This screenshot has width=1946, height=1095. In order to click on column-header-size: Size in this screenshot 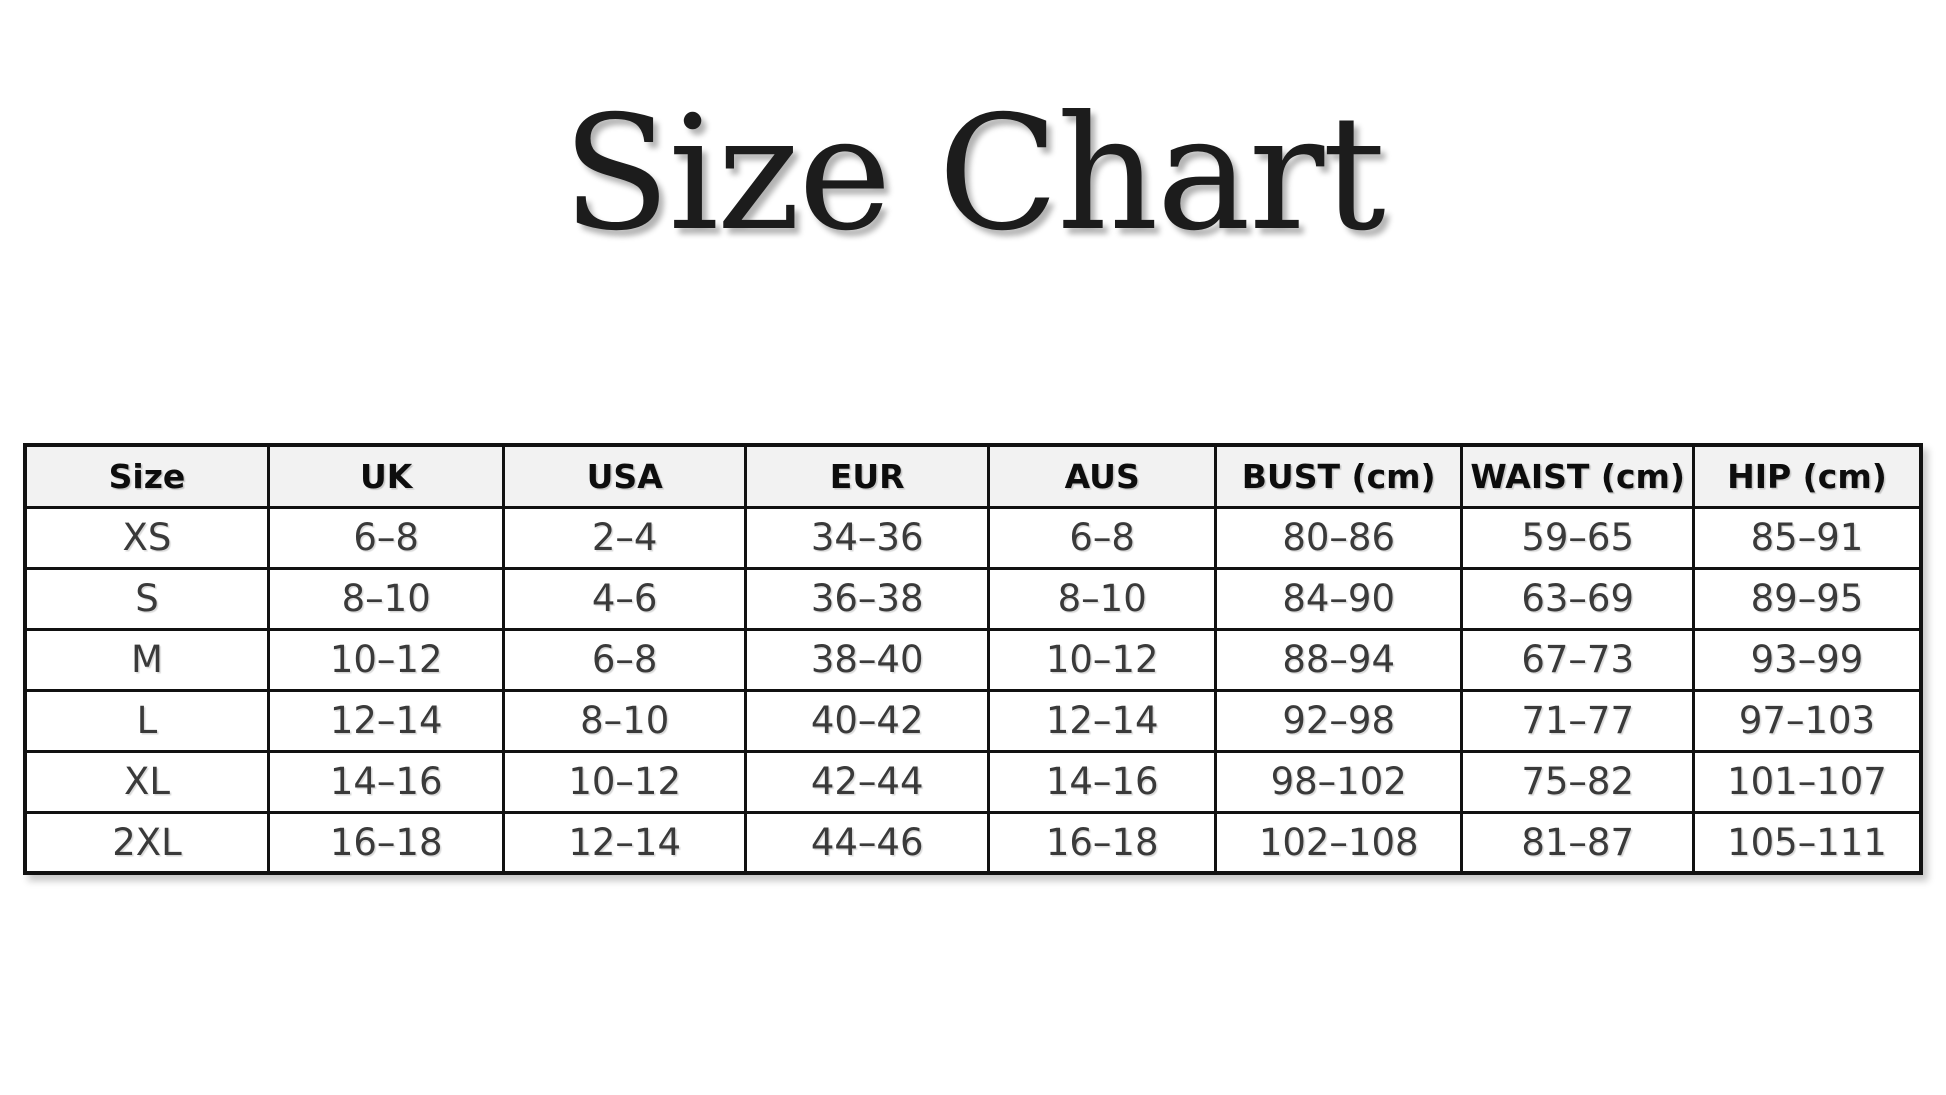, I will do `click(146, 476)`.